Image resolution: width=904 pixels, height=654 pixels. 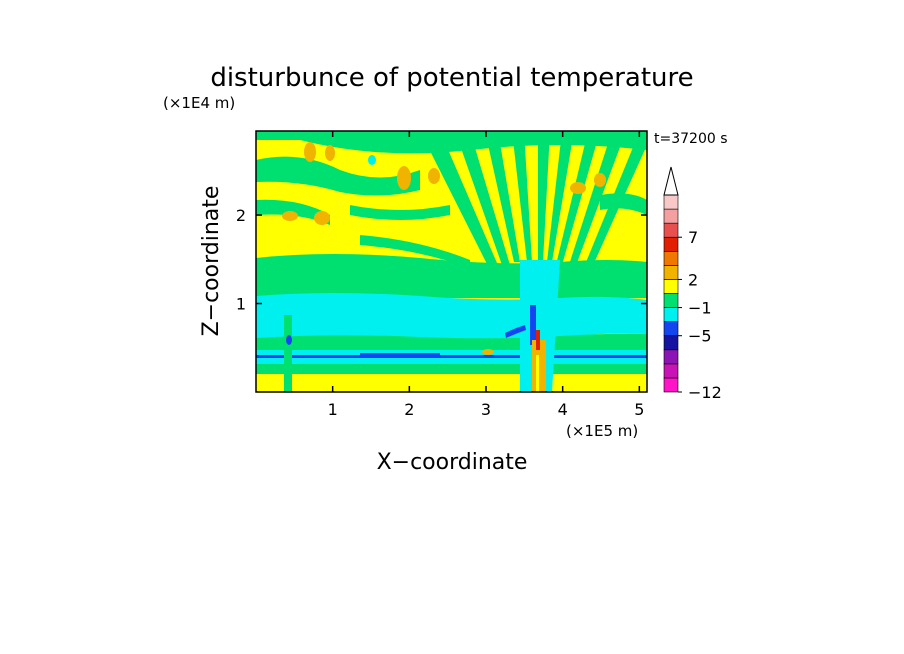 What do you see at coordinates (639, 409) in the screenshot?
I see `x-tick-label: 5` at bounding box center [639, 409].